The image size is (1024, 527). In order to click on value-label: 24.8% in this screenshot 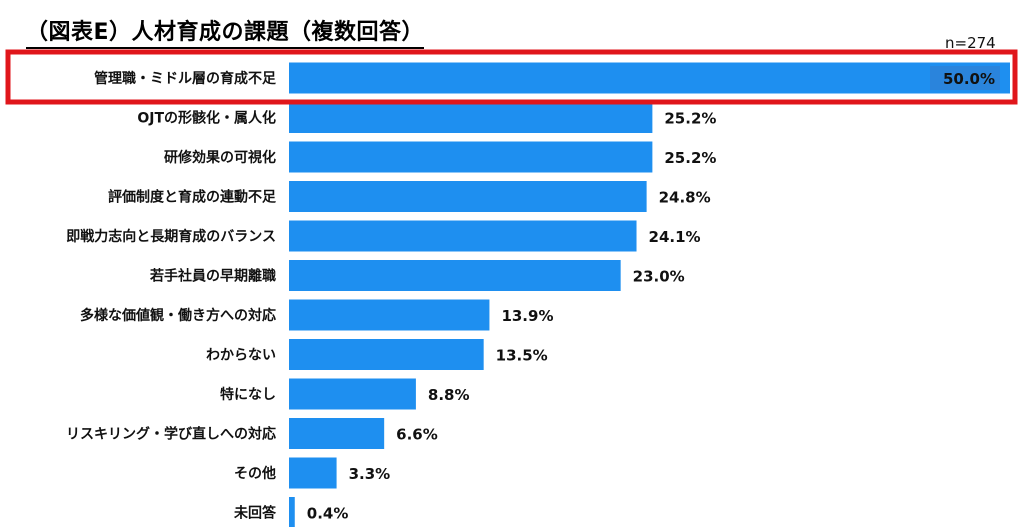, I will do `click(685, 198)`.